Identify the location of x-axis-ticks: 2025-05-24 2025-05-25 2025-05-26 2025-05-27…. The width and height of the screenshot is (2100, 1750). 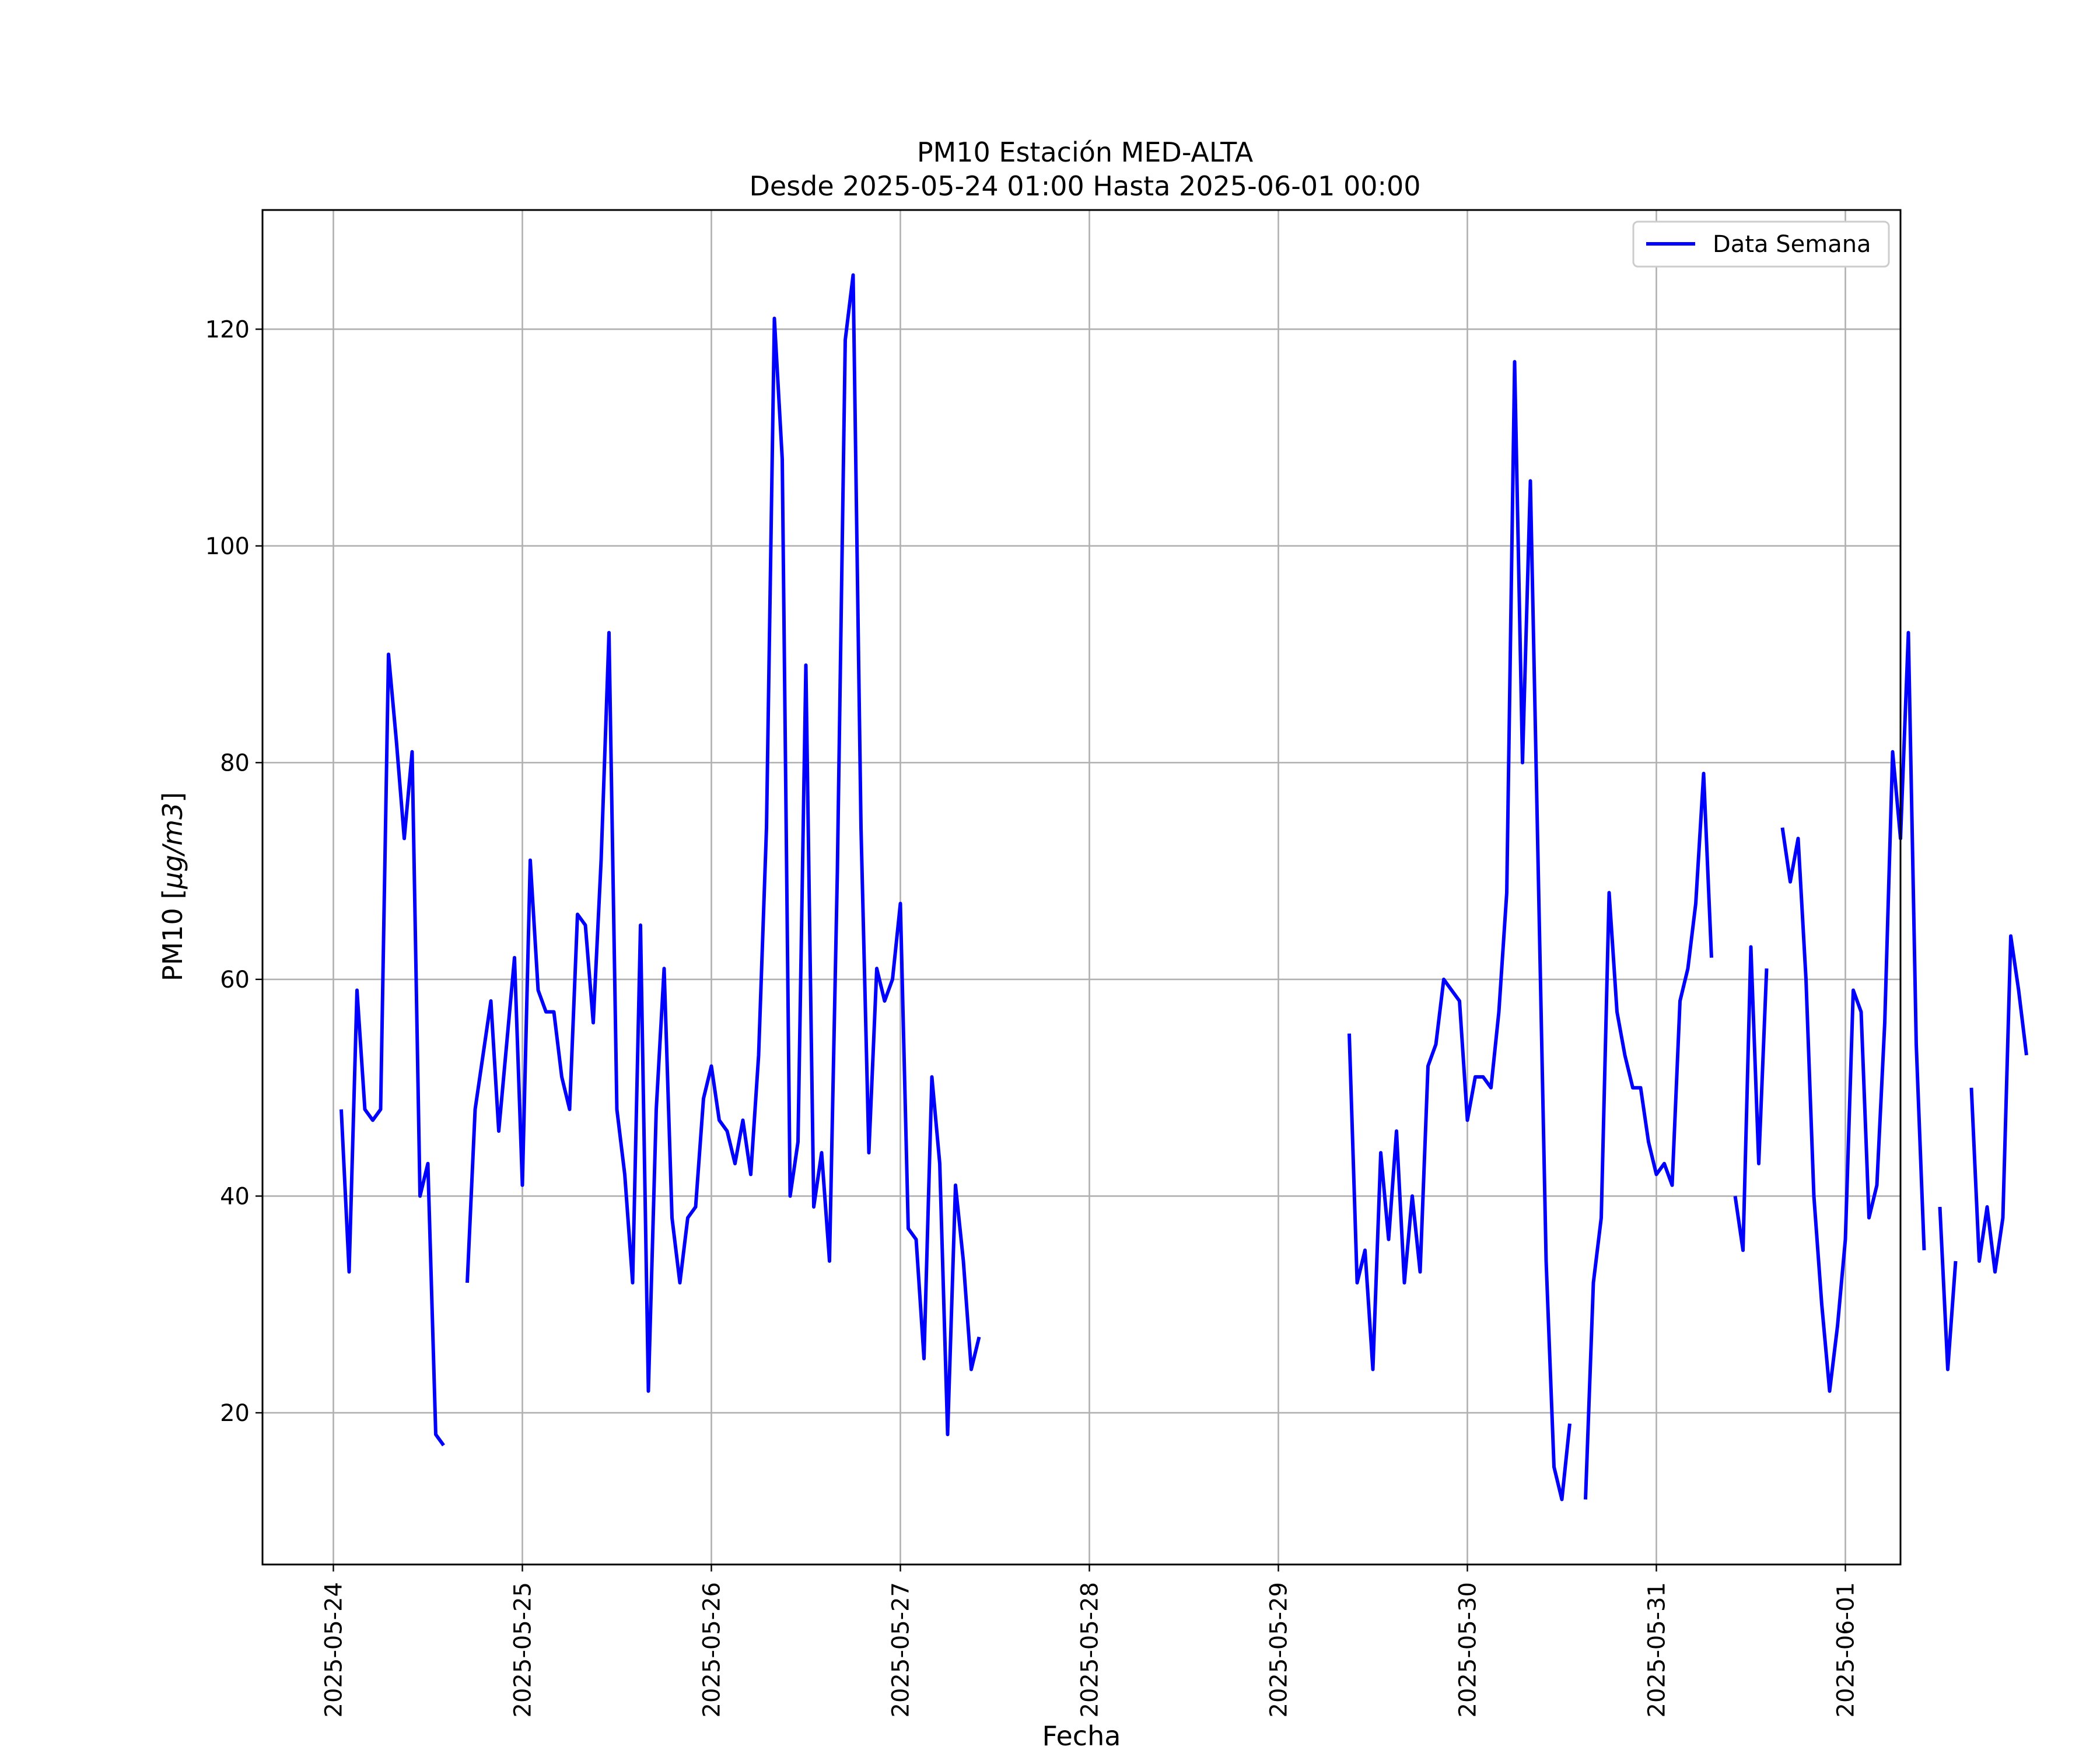
(1090, 1640).